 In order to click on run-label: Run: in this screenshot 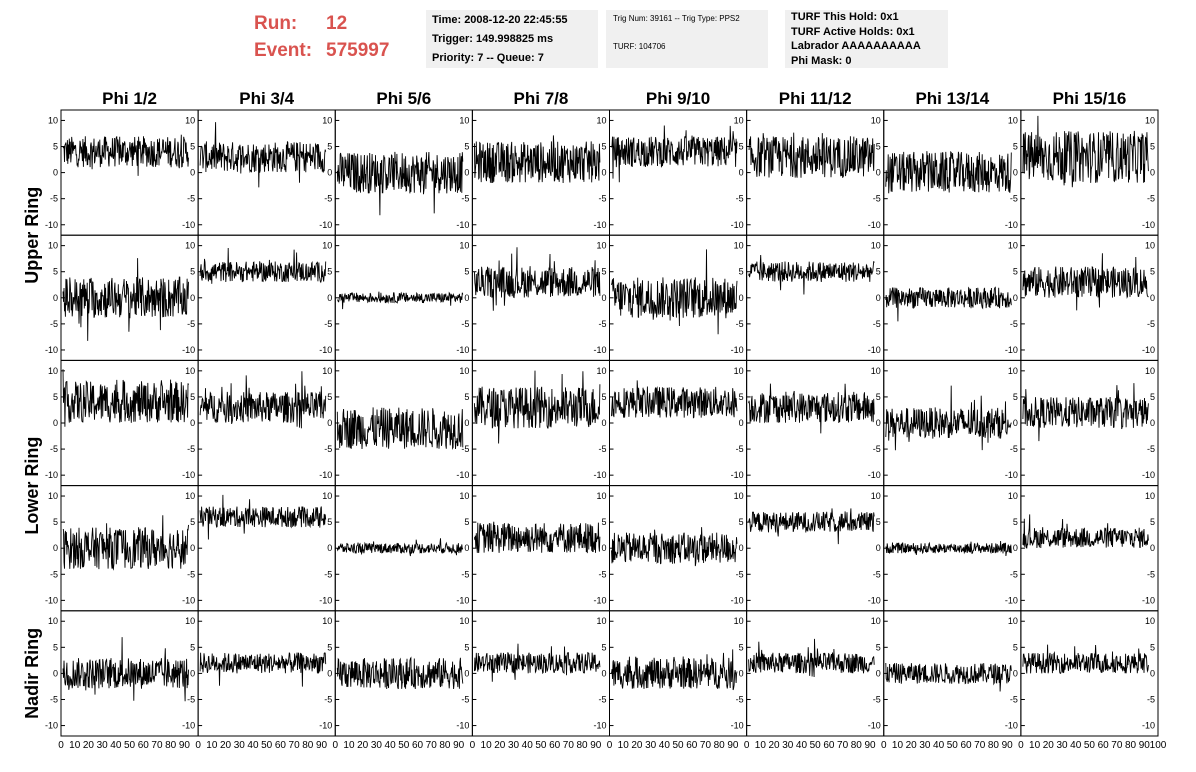, I will do `click(276, 23)`.